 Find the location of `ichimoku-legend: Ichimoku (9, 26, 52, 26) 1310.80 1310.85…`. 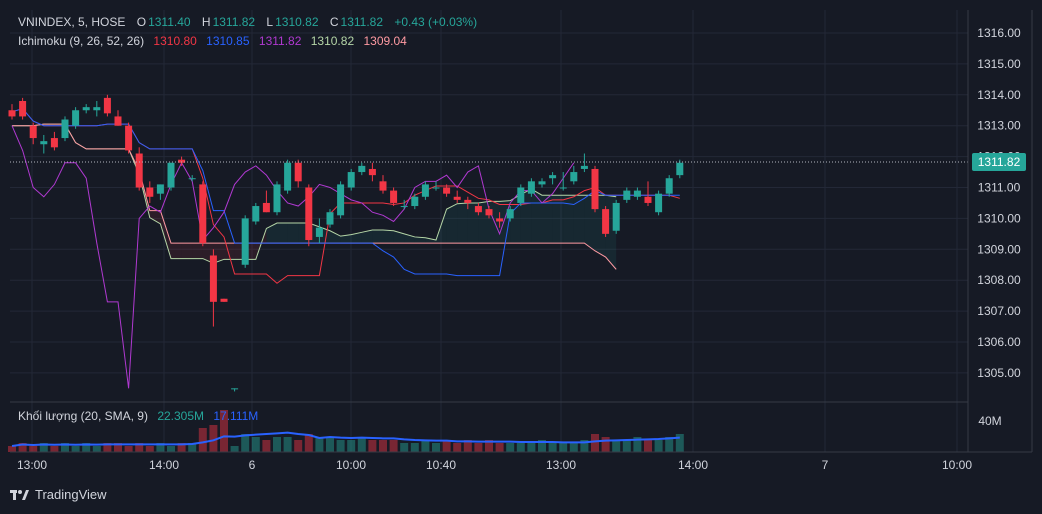

ichimoku-legend: Ichimoku (9, 26, 52, 26) 1310.80 1310.85… is located at coordinates (212, 41).